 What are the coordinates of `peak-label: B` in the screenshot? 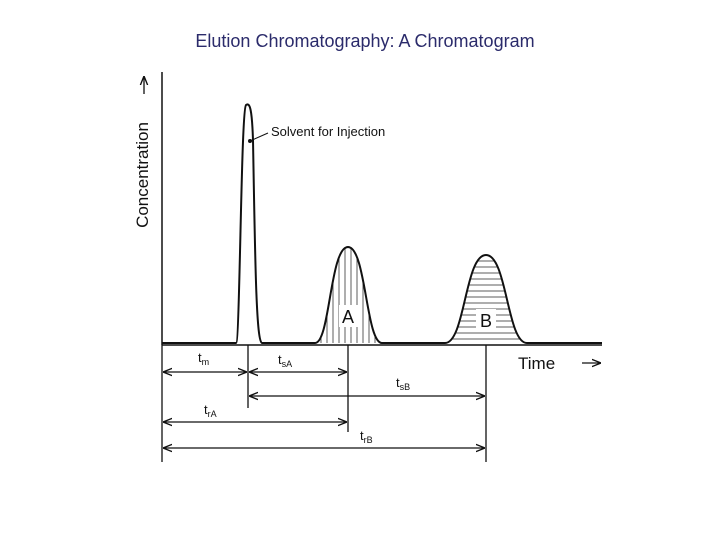 It's located at (486, 321).